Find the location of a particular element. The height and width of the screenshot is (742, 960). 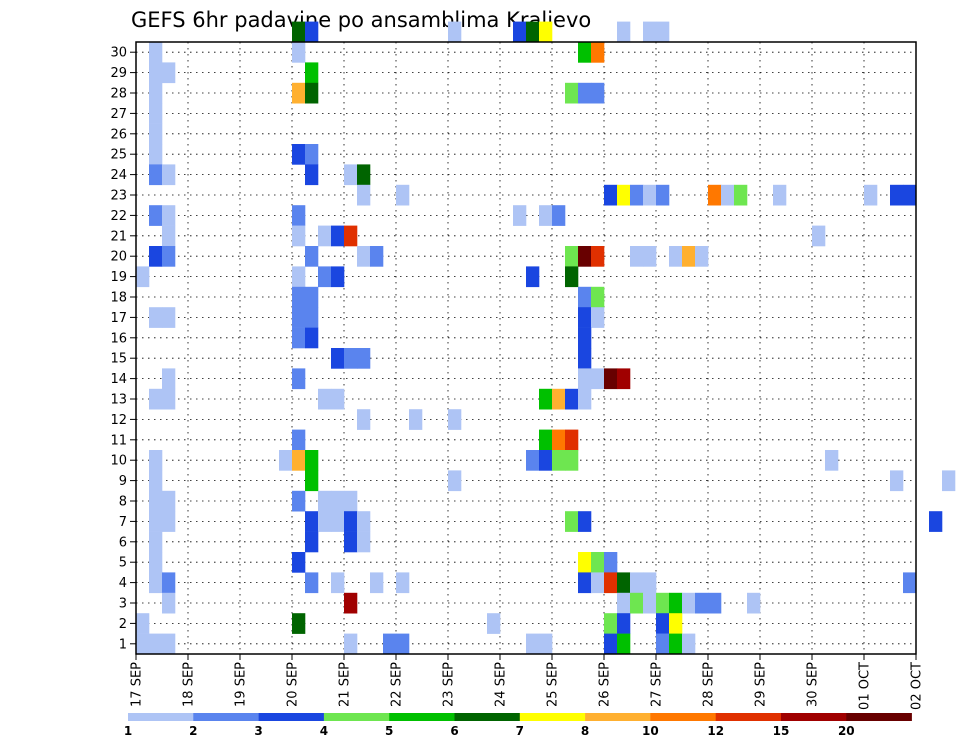

x-tick-label: 18 SEP is located at coordinates (189, 684).